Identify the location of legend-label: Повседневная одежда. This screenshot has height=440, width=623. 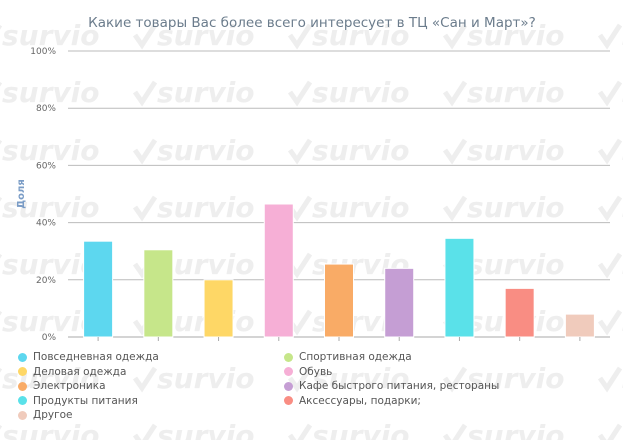
(96, 357).